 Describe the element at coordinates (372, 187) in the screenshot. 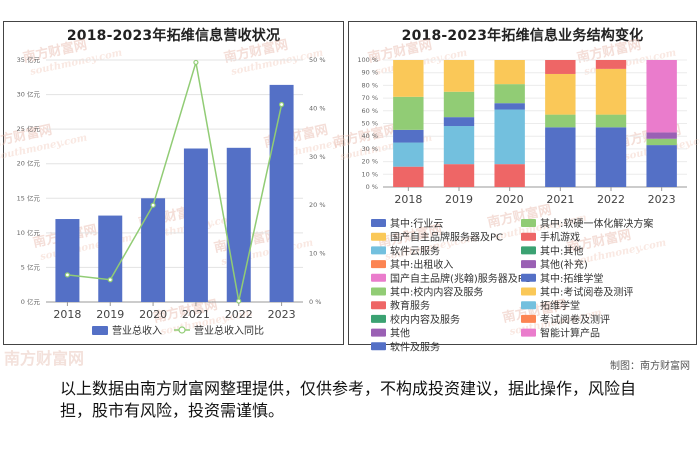

I see `y-tick-label: 0 %` at that location.